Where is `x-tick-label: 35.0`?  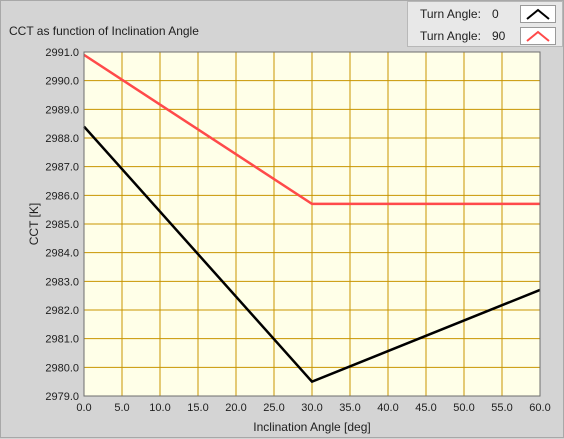 x-tick-label: 35.0 is located at coordinates (349, 408).